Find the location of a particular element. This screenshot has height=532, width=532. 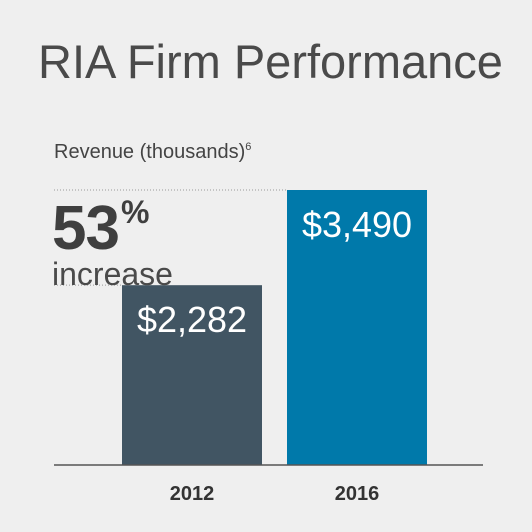

subtitle-text: Revenue (thousands) is located at coordinates (150, 152).